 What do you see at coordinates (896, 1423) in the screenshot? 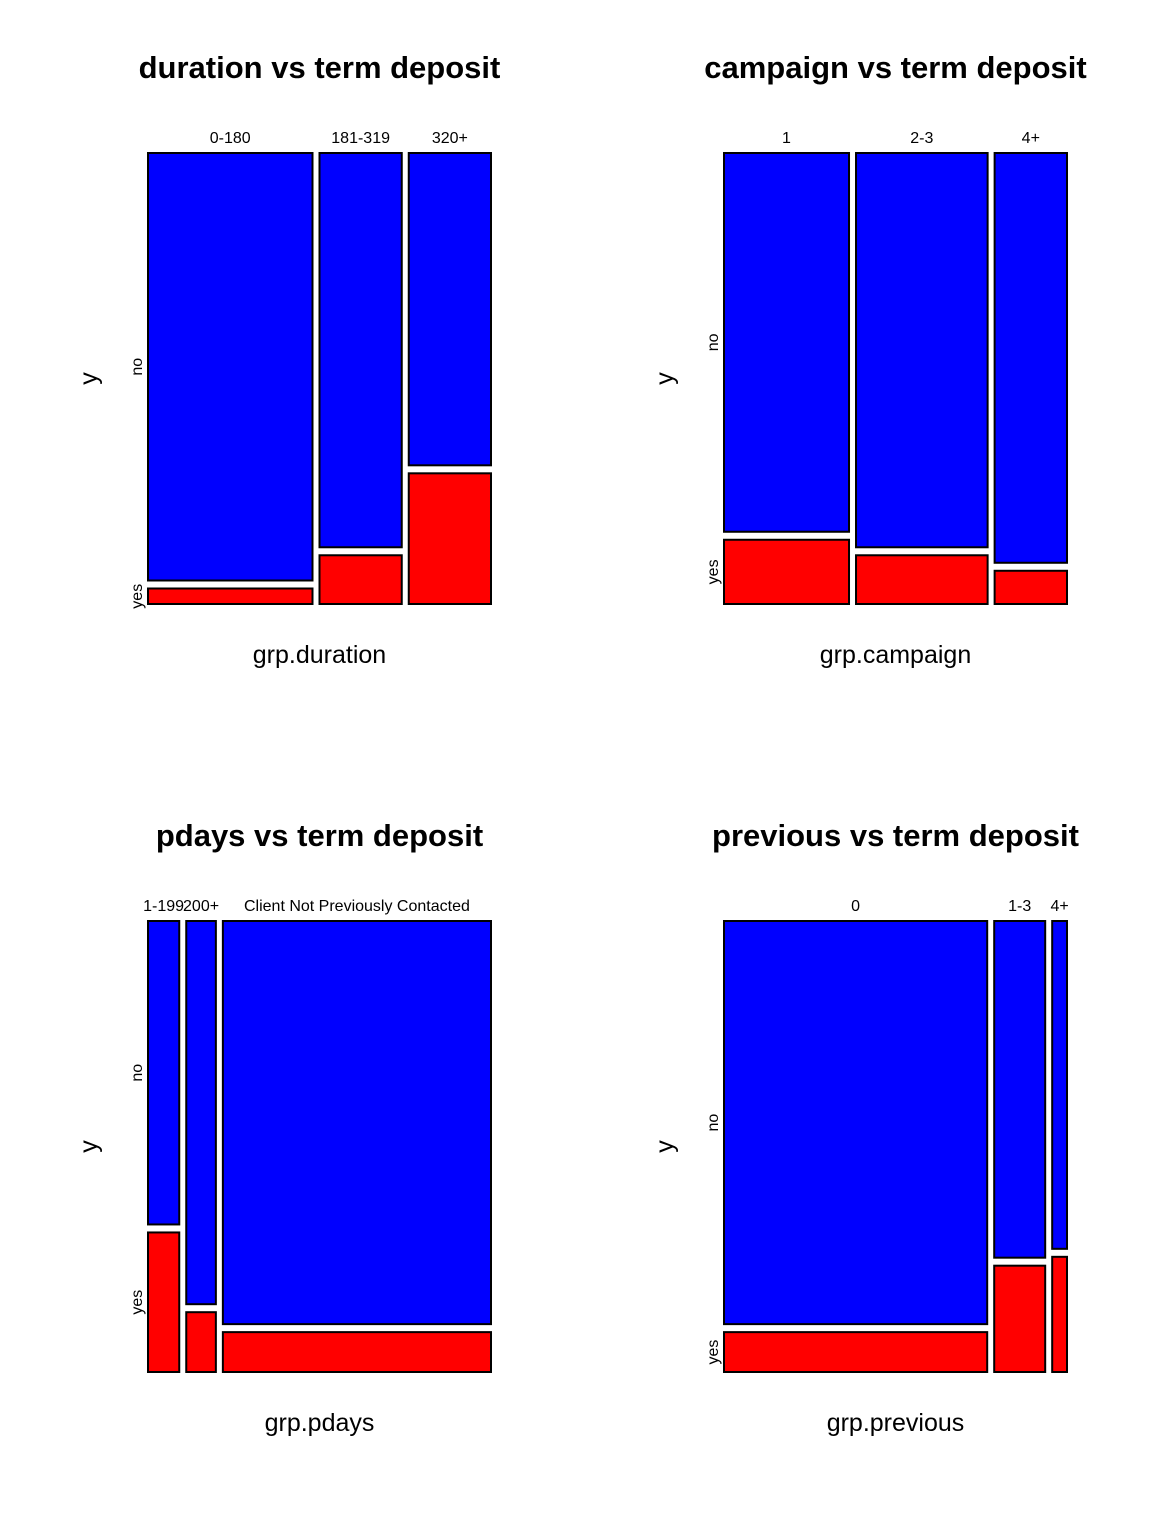
I see `x-axis-label: grp.previous` at bounding box center [896, 1423].